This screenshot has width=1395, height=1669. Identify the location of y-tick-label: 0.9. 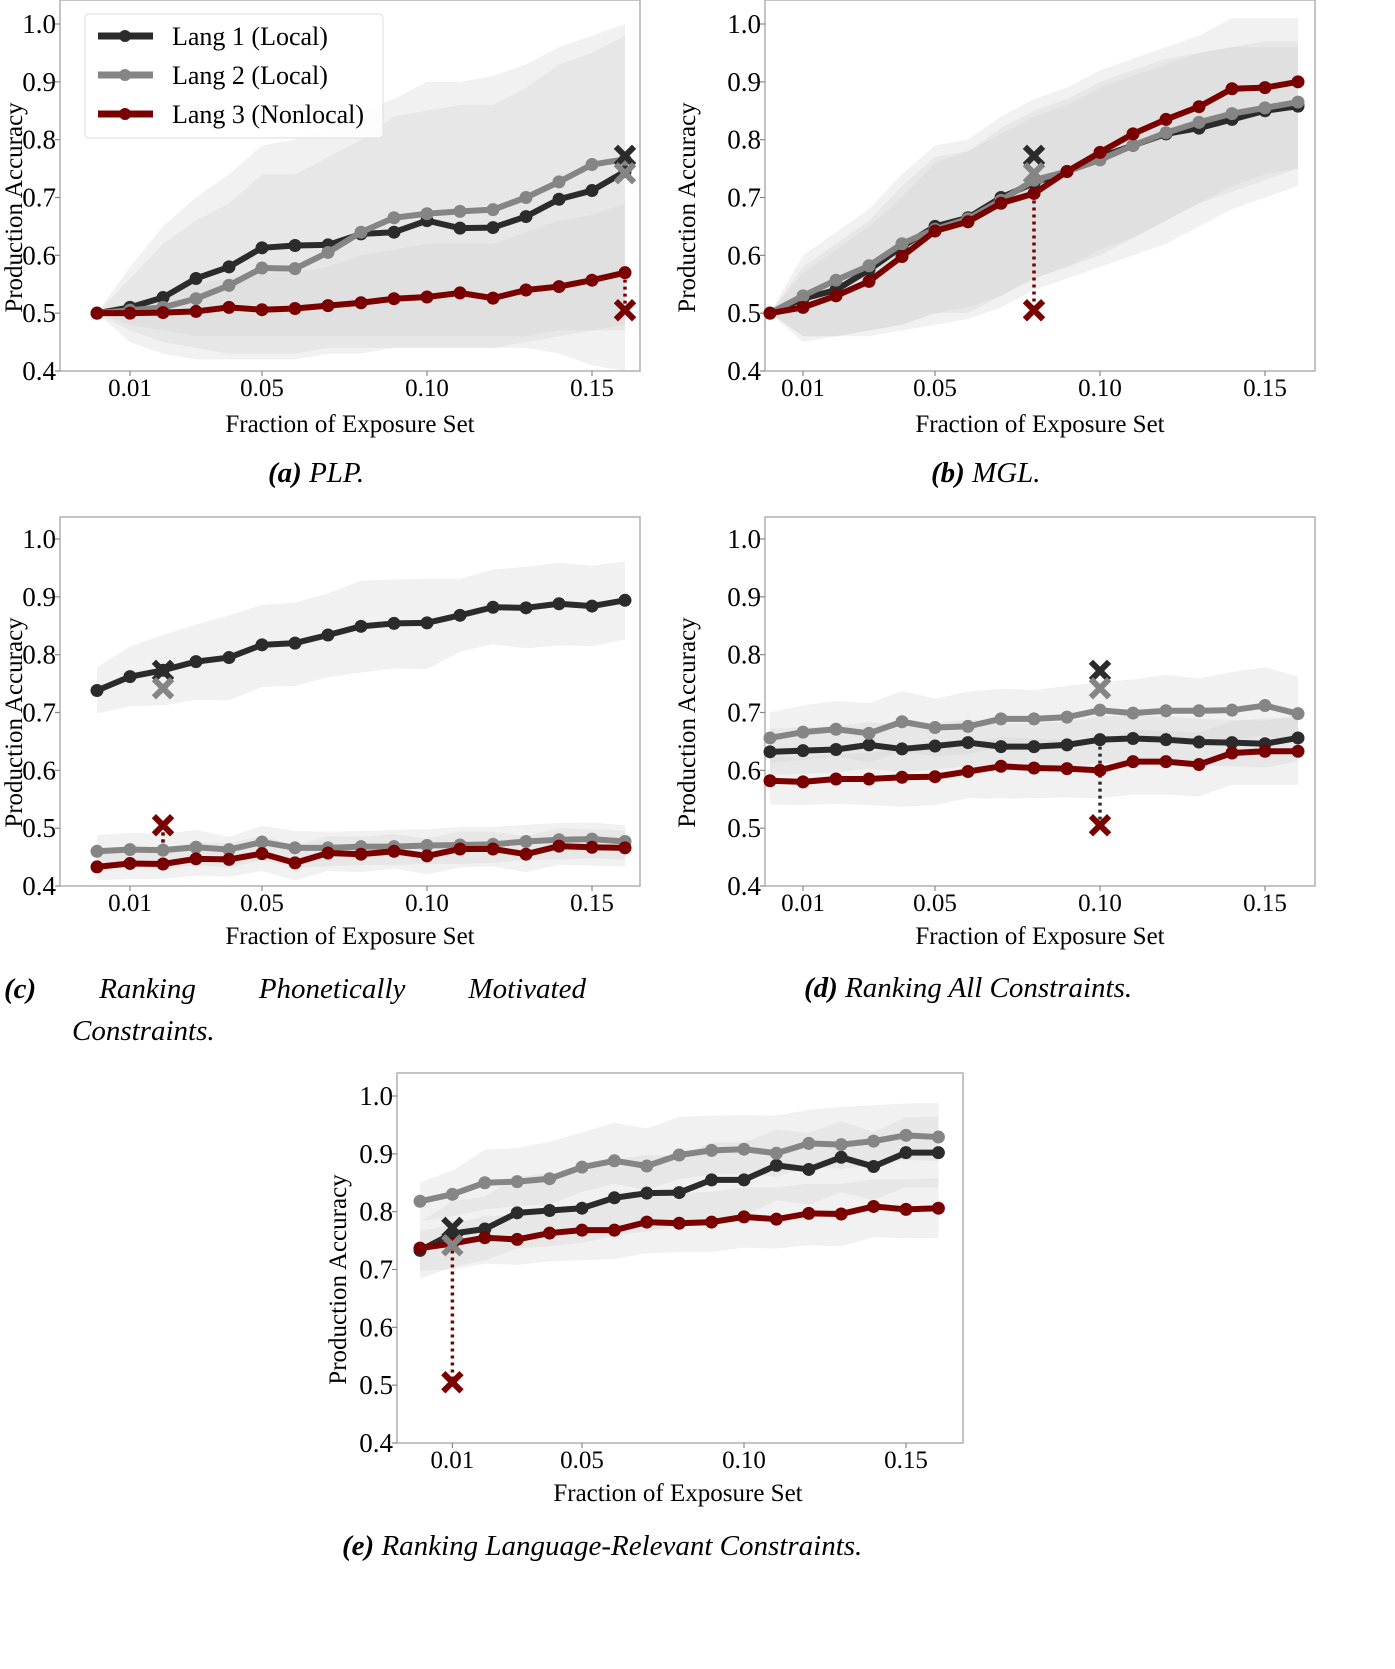
(376, 1154).